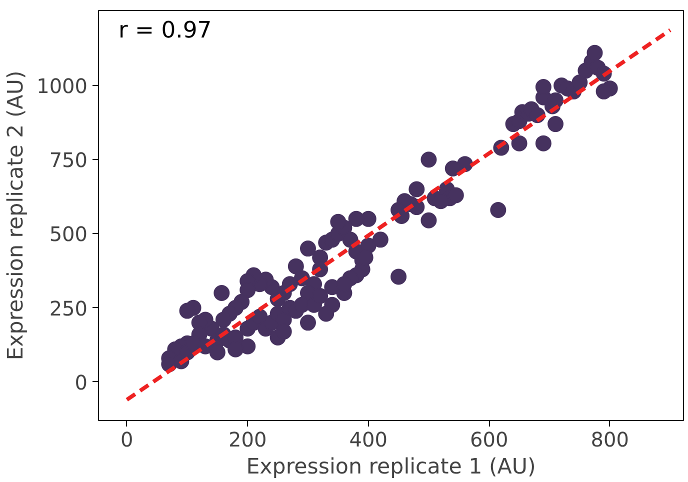  I want to click on annotation: r = 0.97, so click(165, 31).